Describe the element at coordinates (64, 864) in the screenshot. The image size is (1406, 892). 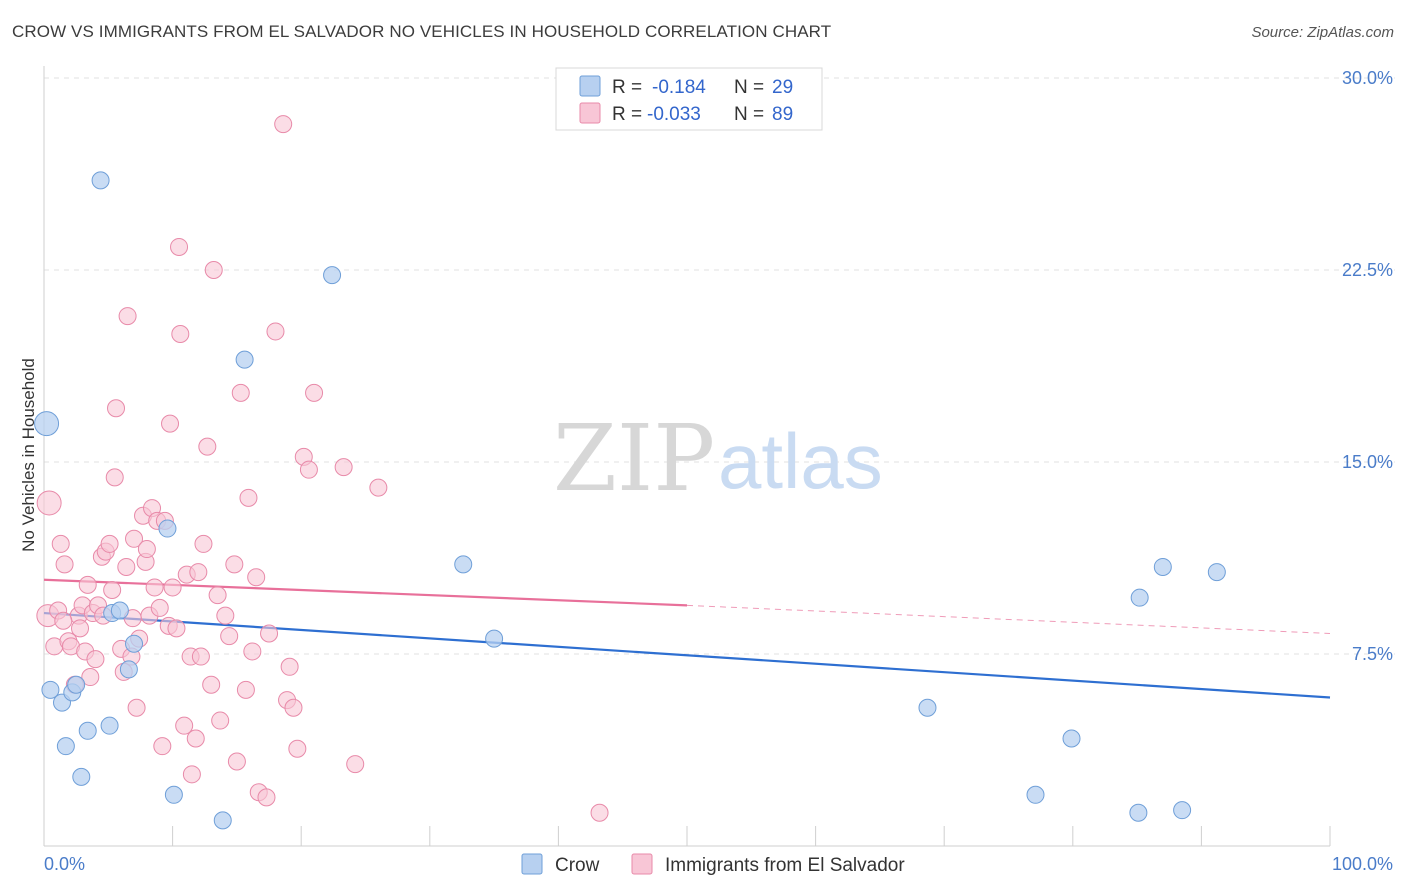
I see `x-tick-label-min: 0.0%` at that location.